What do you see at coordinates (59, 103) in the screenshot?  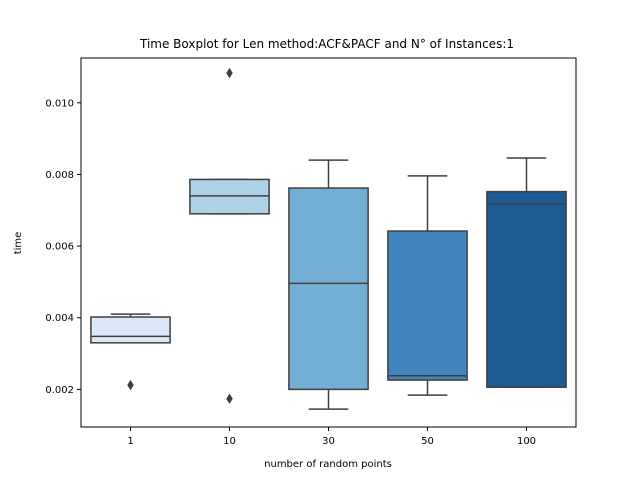 I see `y-tick-label: 0.010` at bounding box center [59, 103].